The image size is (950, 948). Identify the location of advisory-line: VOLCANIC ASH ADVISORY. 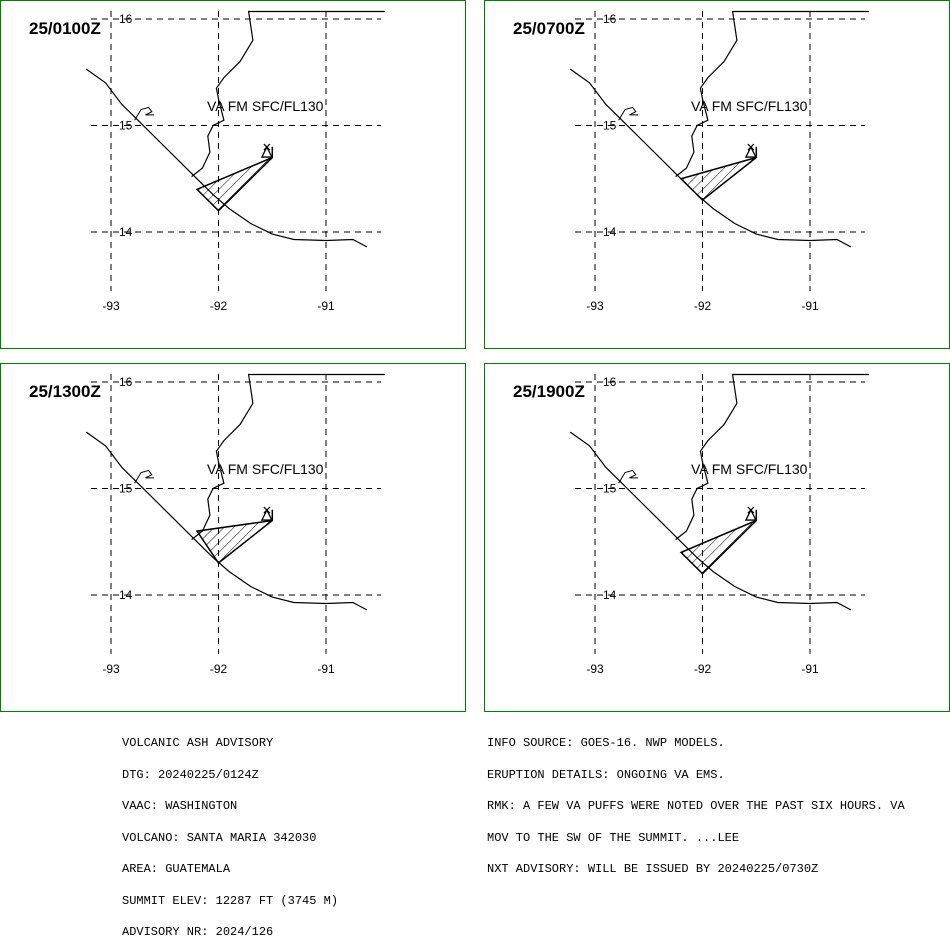
(198, 743).